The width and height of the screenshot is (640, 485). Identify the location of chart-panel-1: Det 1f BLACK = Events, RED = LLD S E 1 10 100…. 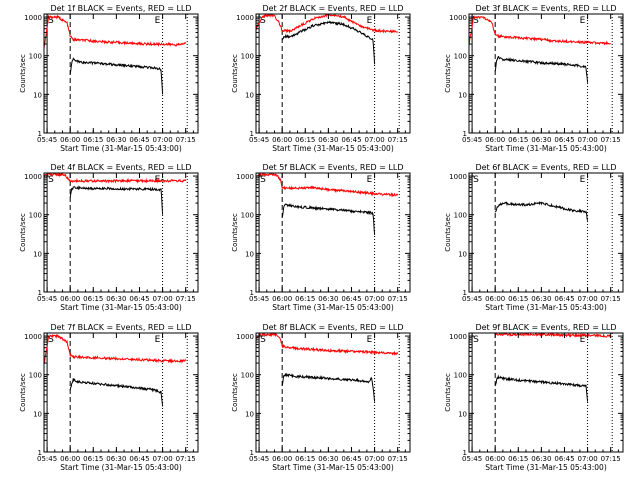
(109, 78).